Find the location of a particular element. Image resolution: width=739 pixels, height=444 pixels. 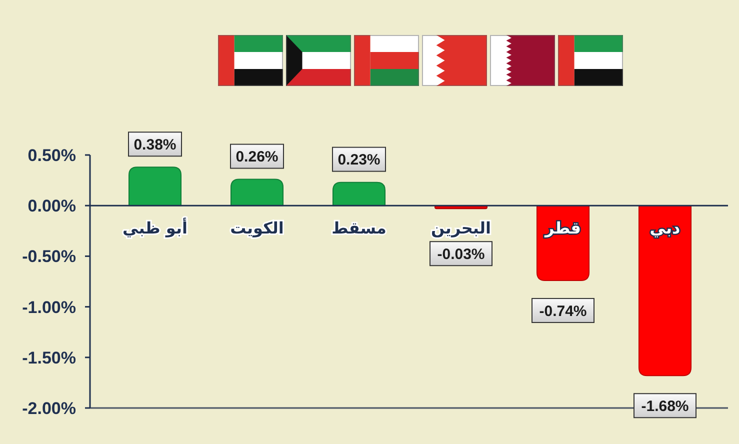

y-tick-label: -1.50% is located at coordinates (49, 358).